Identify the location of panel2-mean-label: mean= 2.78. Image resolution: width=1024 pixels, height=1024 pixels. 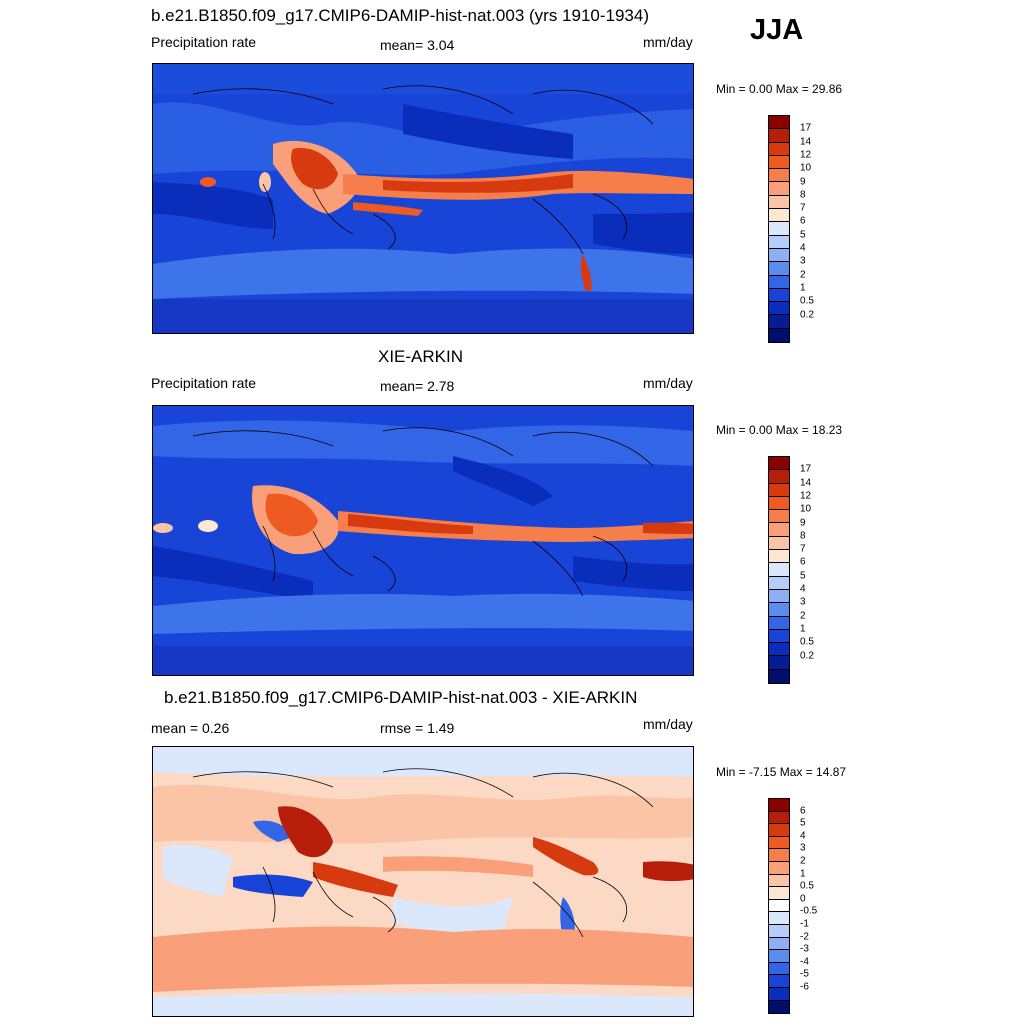
(417, 386).